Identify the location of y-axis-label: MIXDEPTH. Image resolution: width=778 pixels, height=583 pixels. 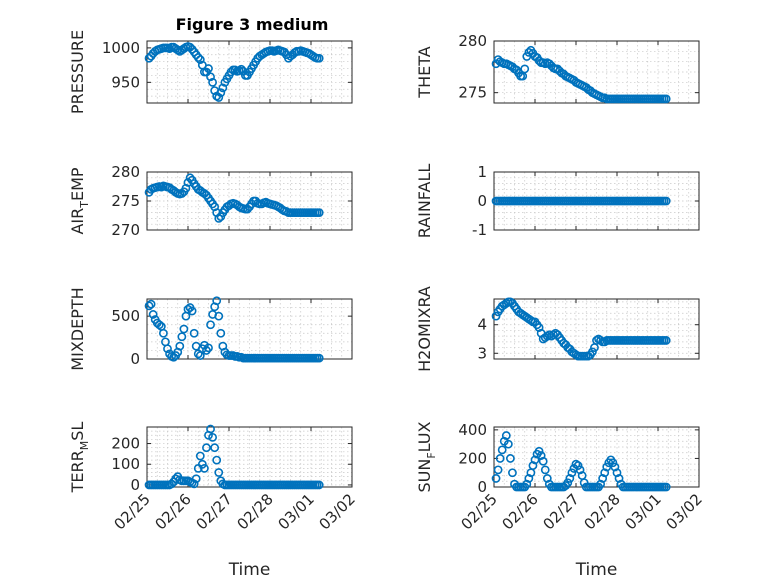
(77, 328).